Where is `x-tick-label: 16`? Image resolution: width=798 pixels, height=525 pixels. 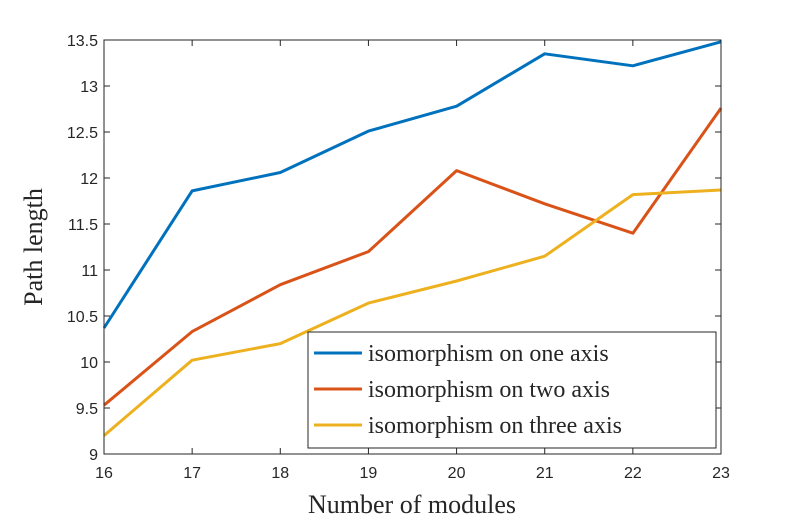 x-tick-label: 16 is located at coordinates (104, 473).